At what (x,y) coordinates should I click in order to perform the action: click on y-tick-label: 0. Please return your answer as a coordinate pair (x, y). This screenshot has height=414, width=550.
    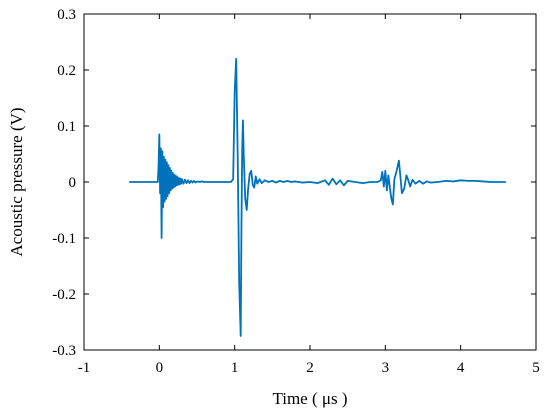
    Looking at the image, I should click on (73, 183).